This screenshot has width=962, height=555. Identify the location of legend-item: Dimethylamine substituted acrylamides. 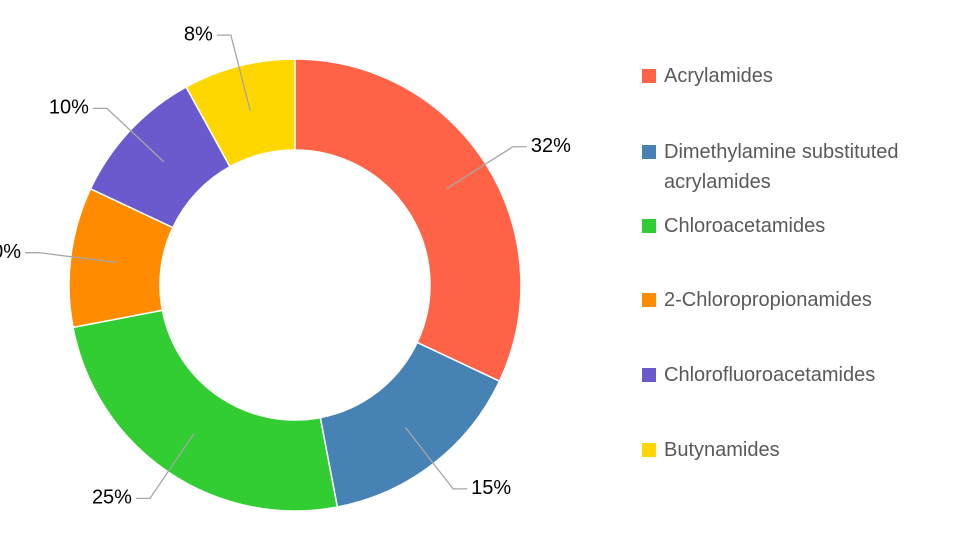
(792, 167).